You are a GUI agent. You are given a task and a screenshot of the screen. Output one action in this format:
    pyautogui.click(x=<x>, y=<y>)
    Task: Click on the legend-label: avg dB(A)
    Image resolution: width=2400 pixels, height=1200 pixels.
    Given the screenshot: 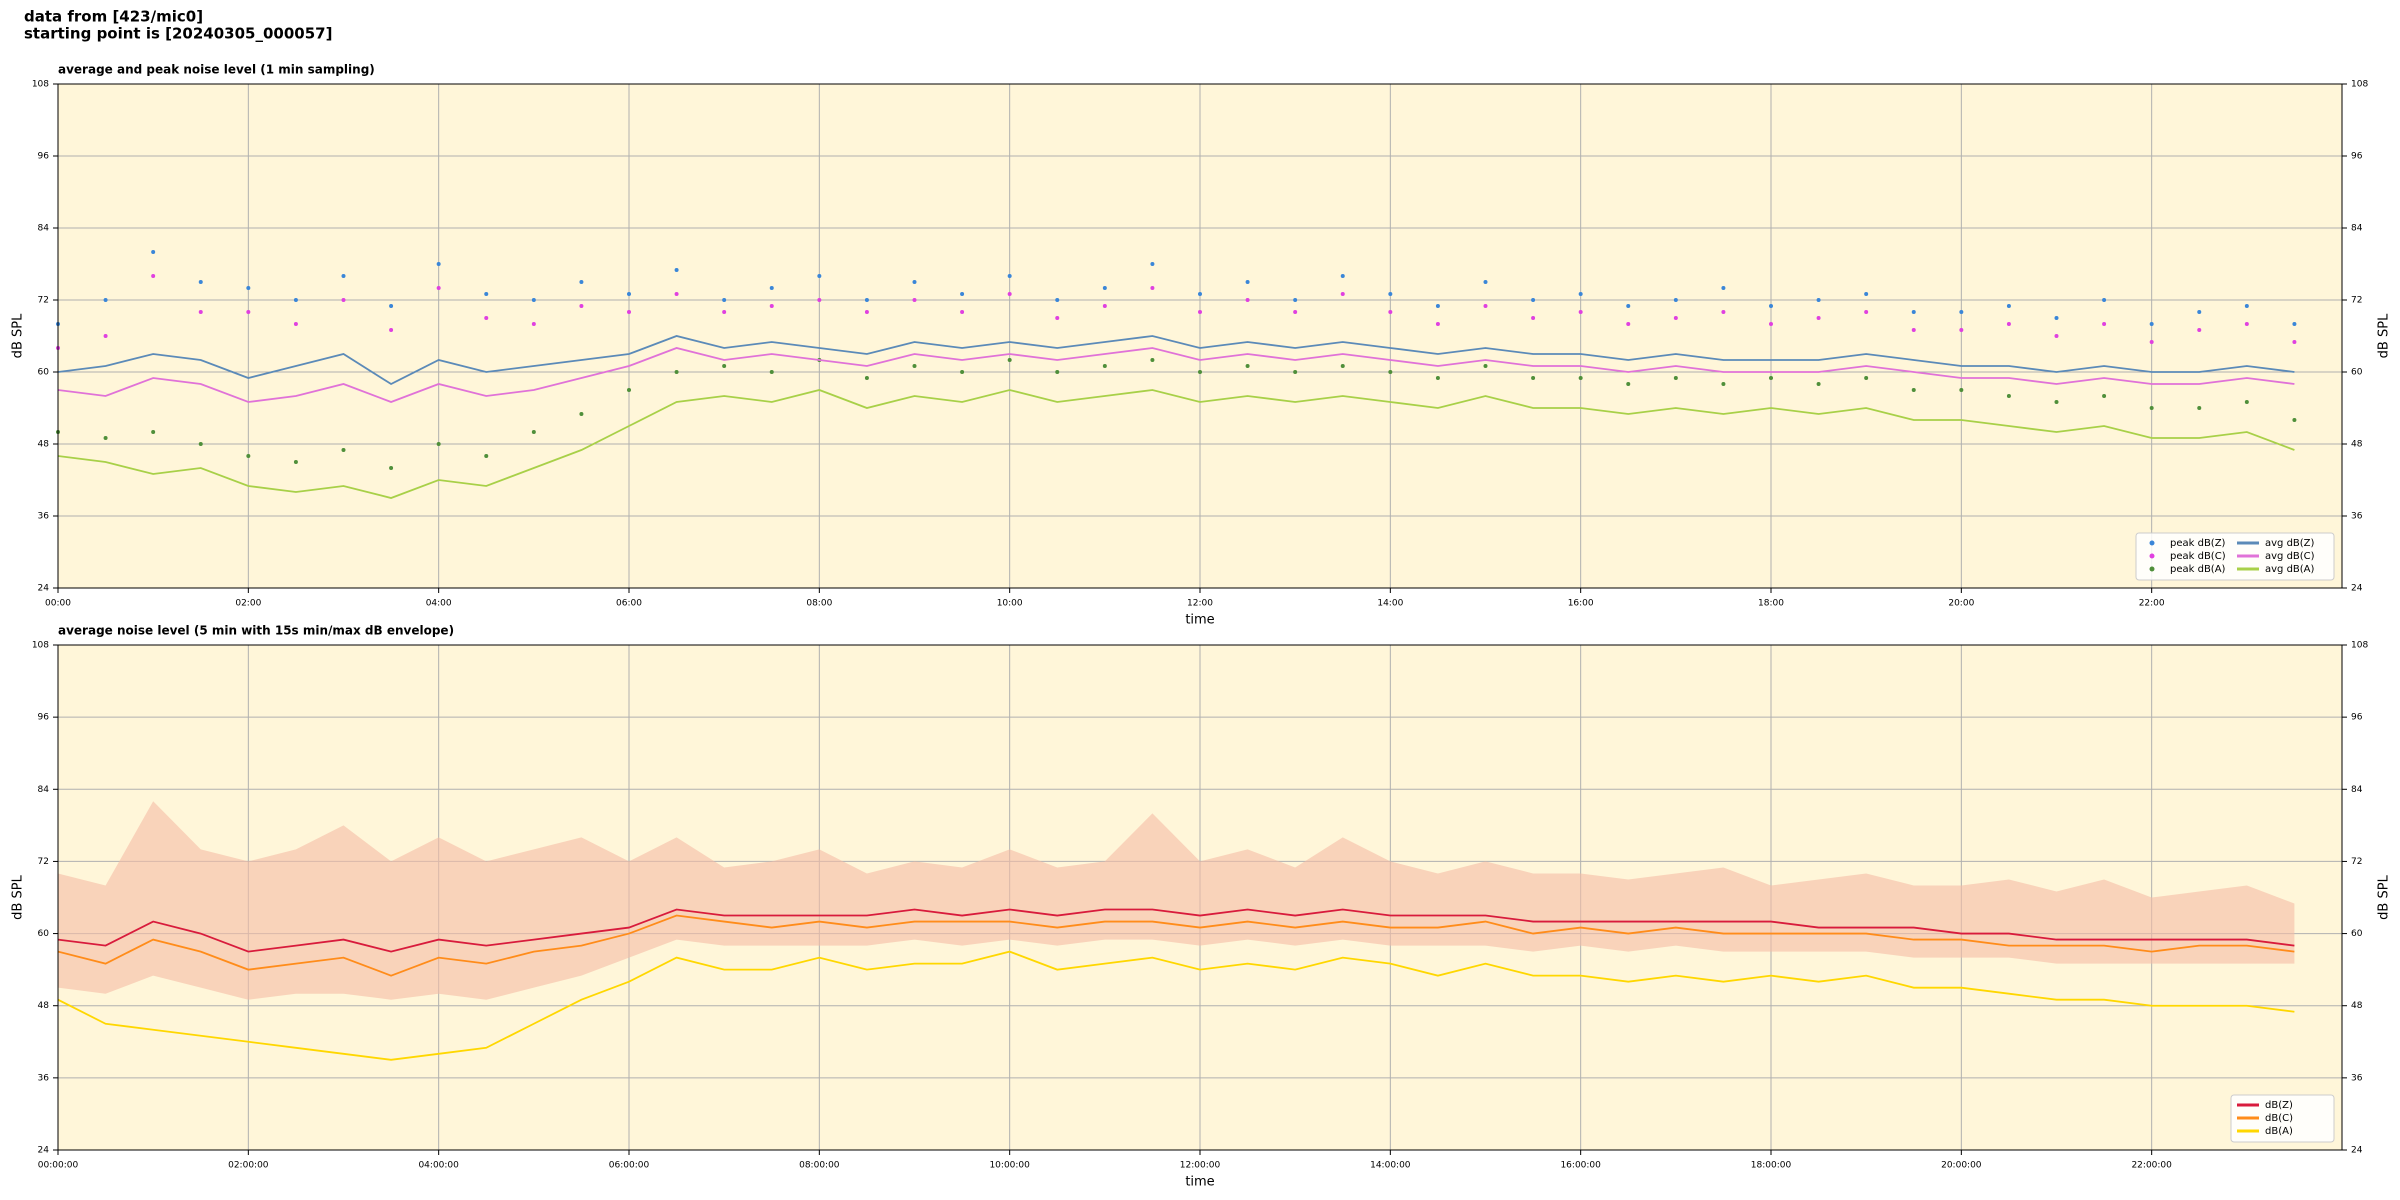 What is the action you would take?
    pyautogui.click(x=2290, y=569)
    